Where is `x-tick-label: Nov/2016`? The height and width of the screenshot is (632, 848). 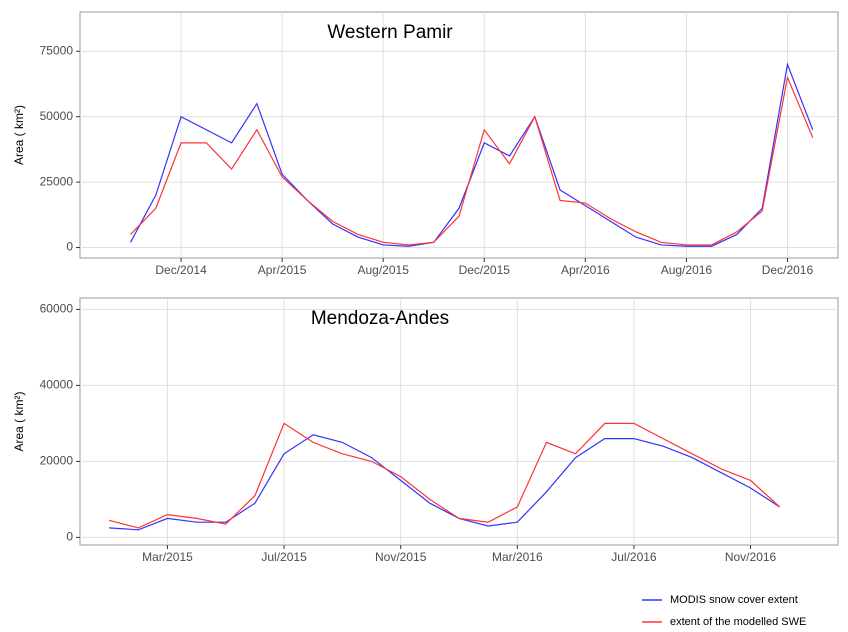 x-tick-label: Nov/2016 is located at coordinates (751, 557).